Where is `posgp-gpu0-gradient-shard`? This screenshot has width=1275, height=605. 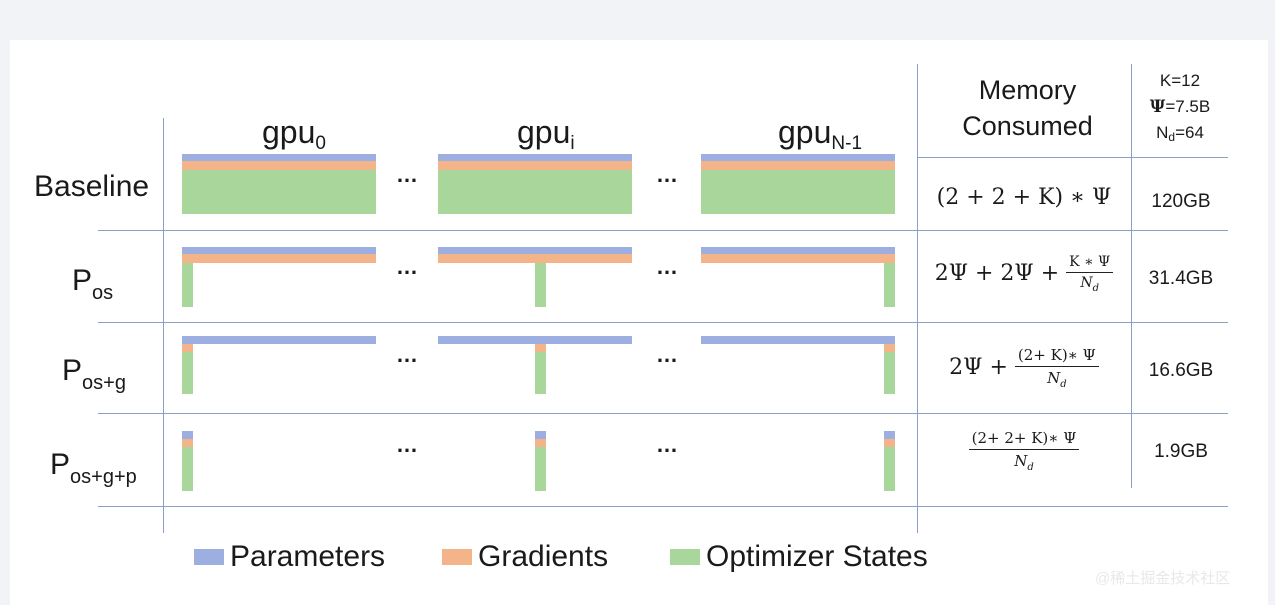
posgp-gpu0-gradient-shard is located at coordinates (187, 443).